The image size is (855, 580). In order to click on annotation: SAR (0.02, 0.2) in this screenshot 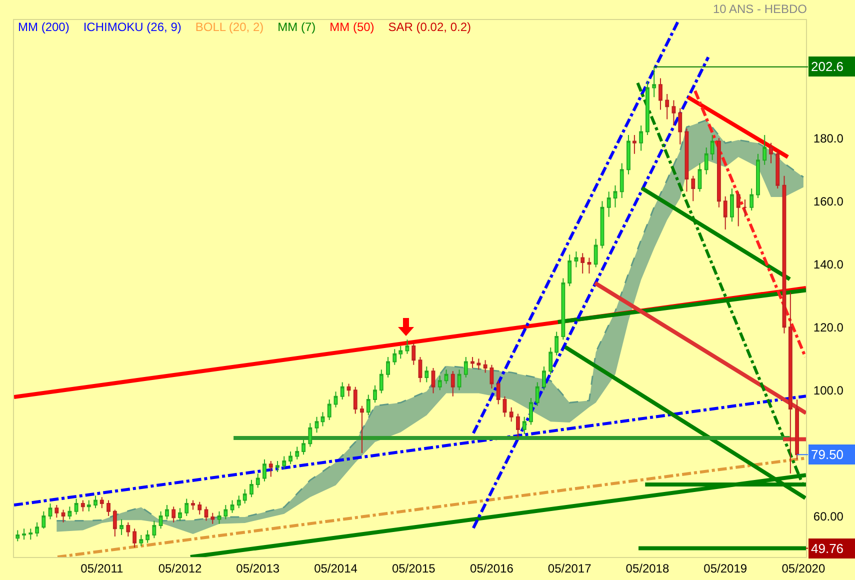, I will do `click(430, 27)`.